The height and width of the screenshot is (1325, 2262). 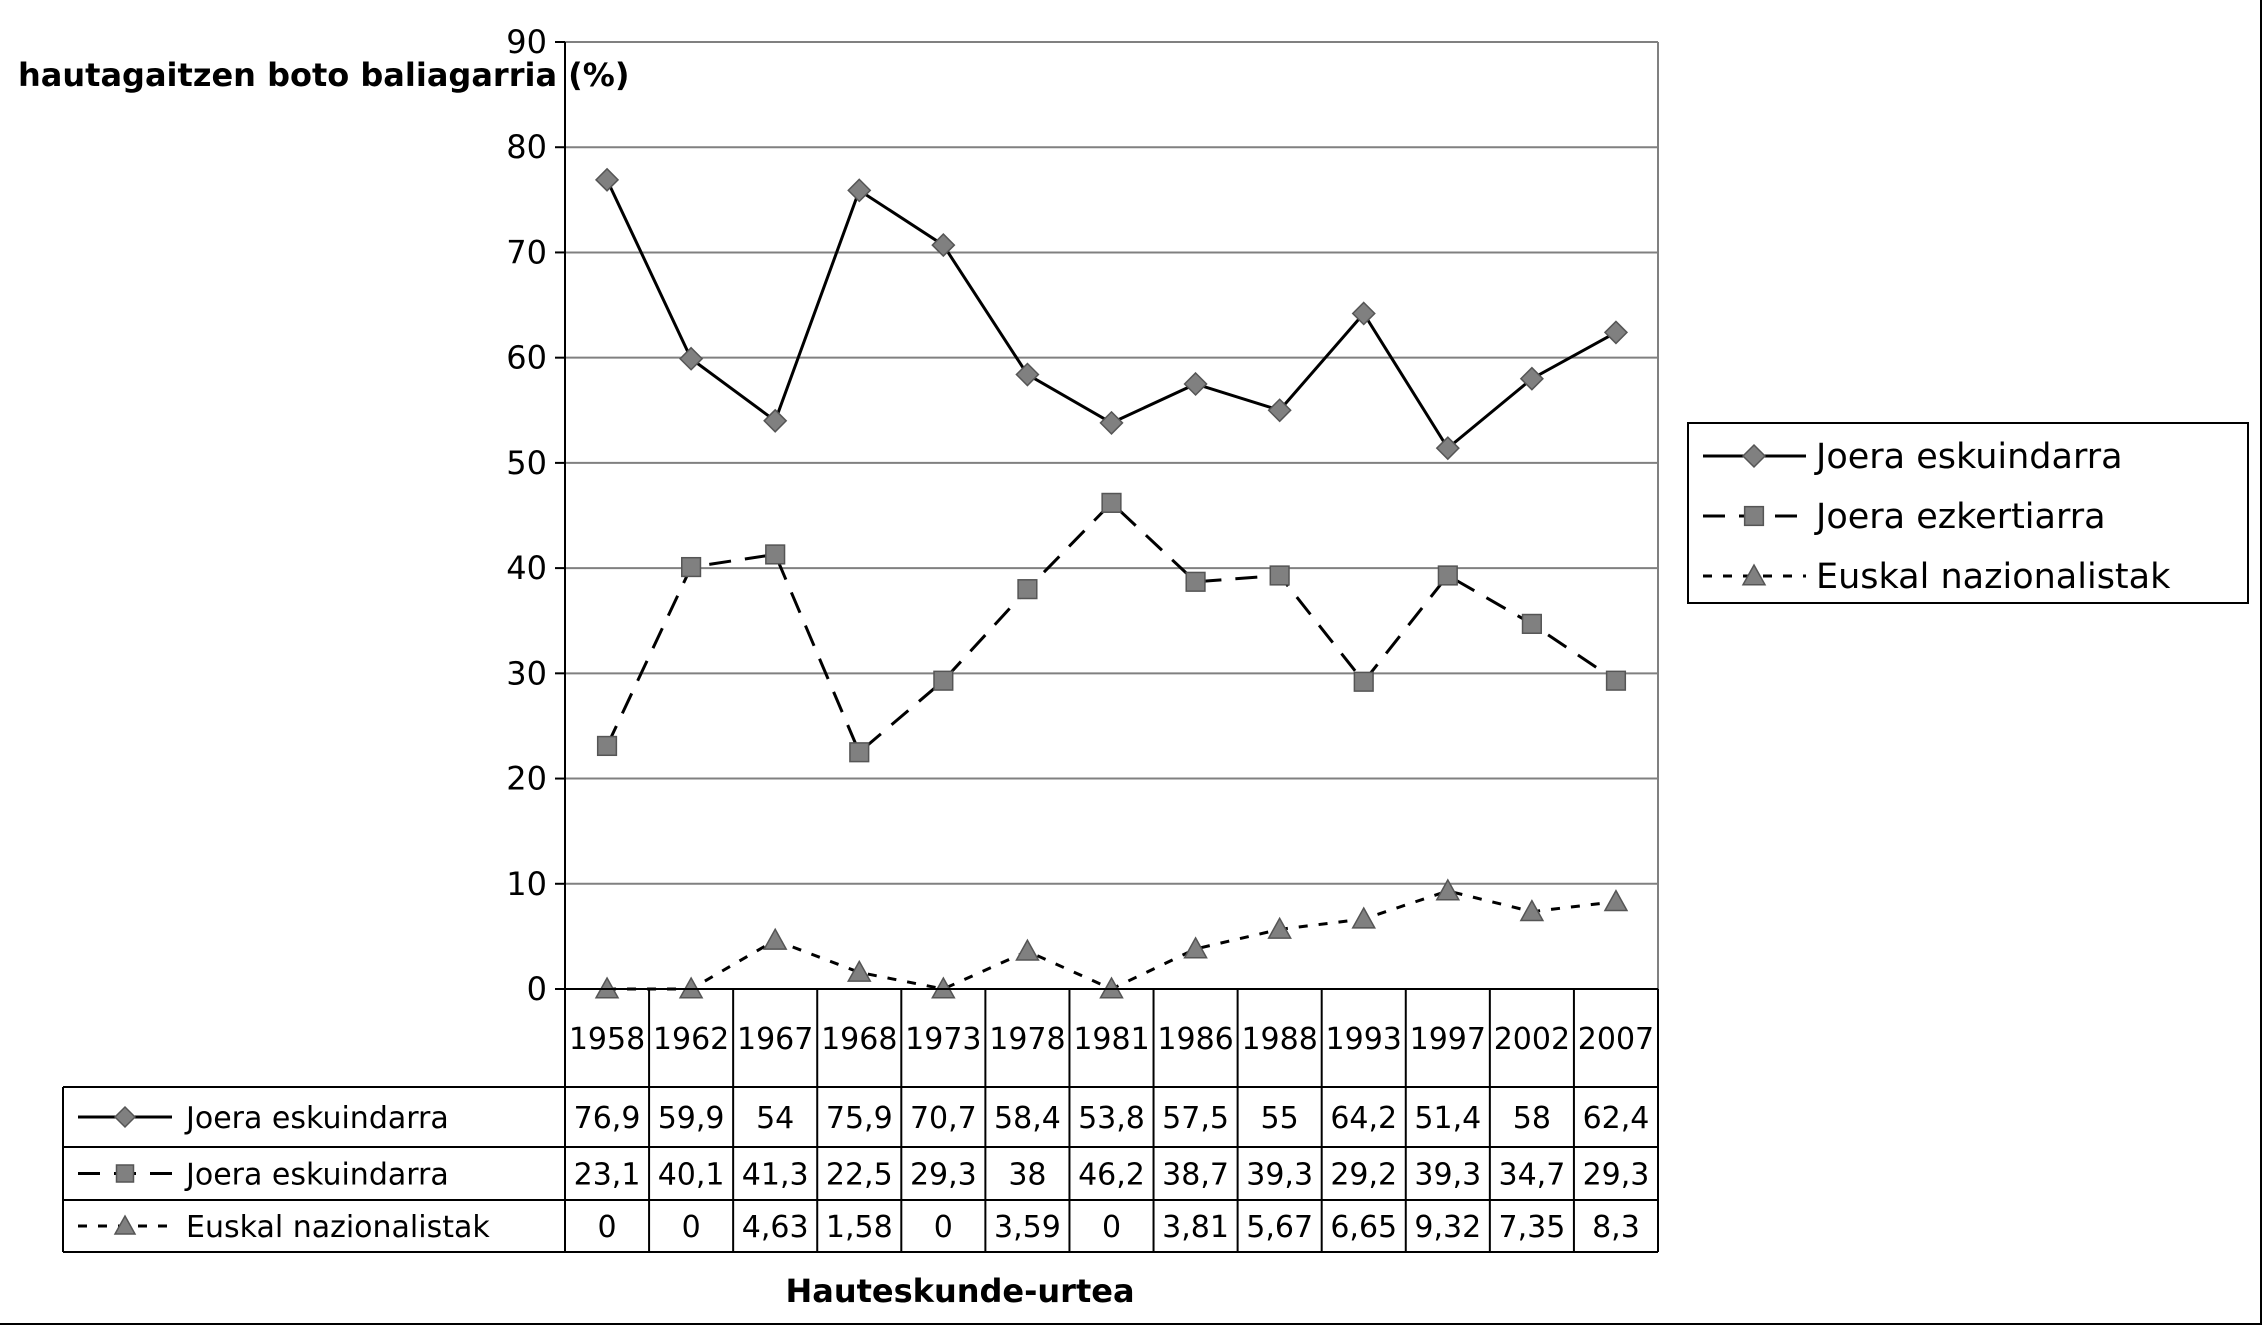 What do you see at coordinates (1616, 1118) in the screenshot?
I see `data-label: 62,4` at bounding box center [1616, 1118].